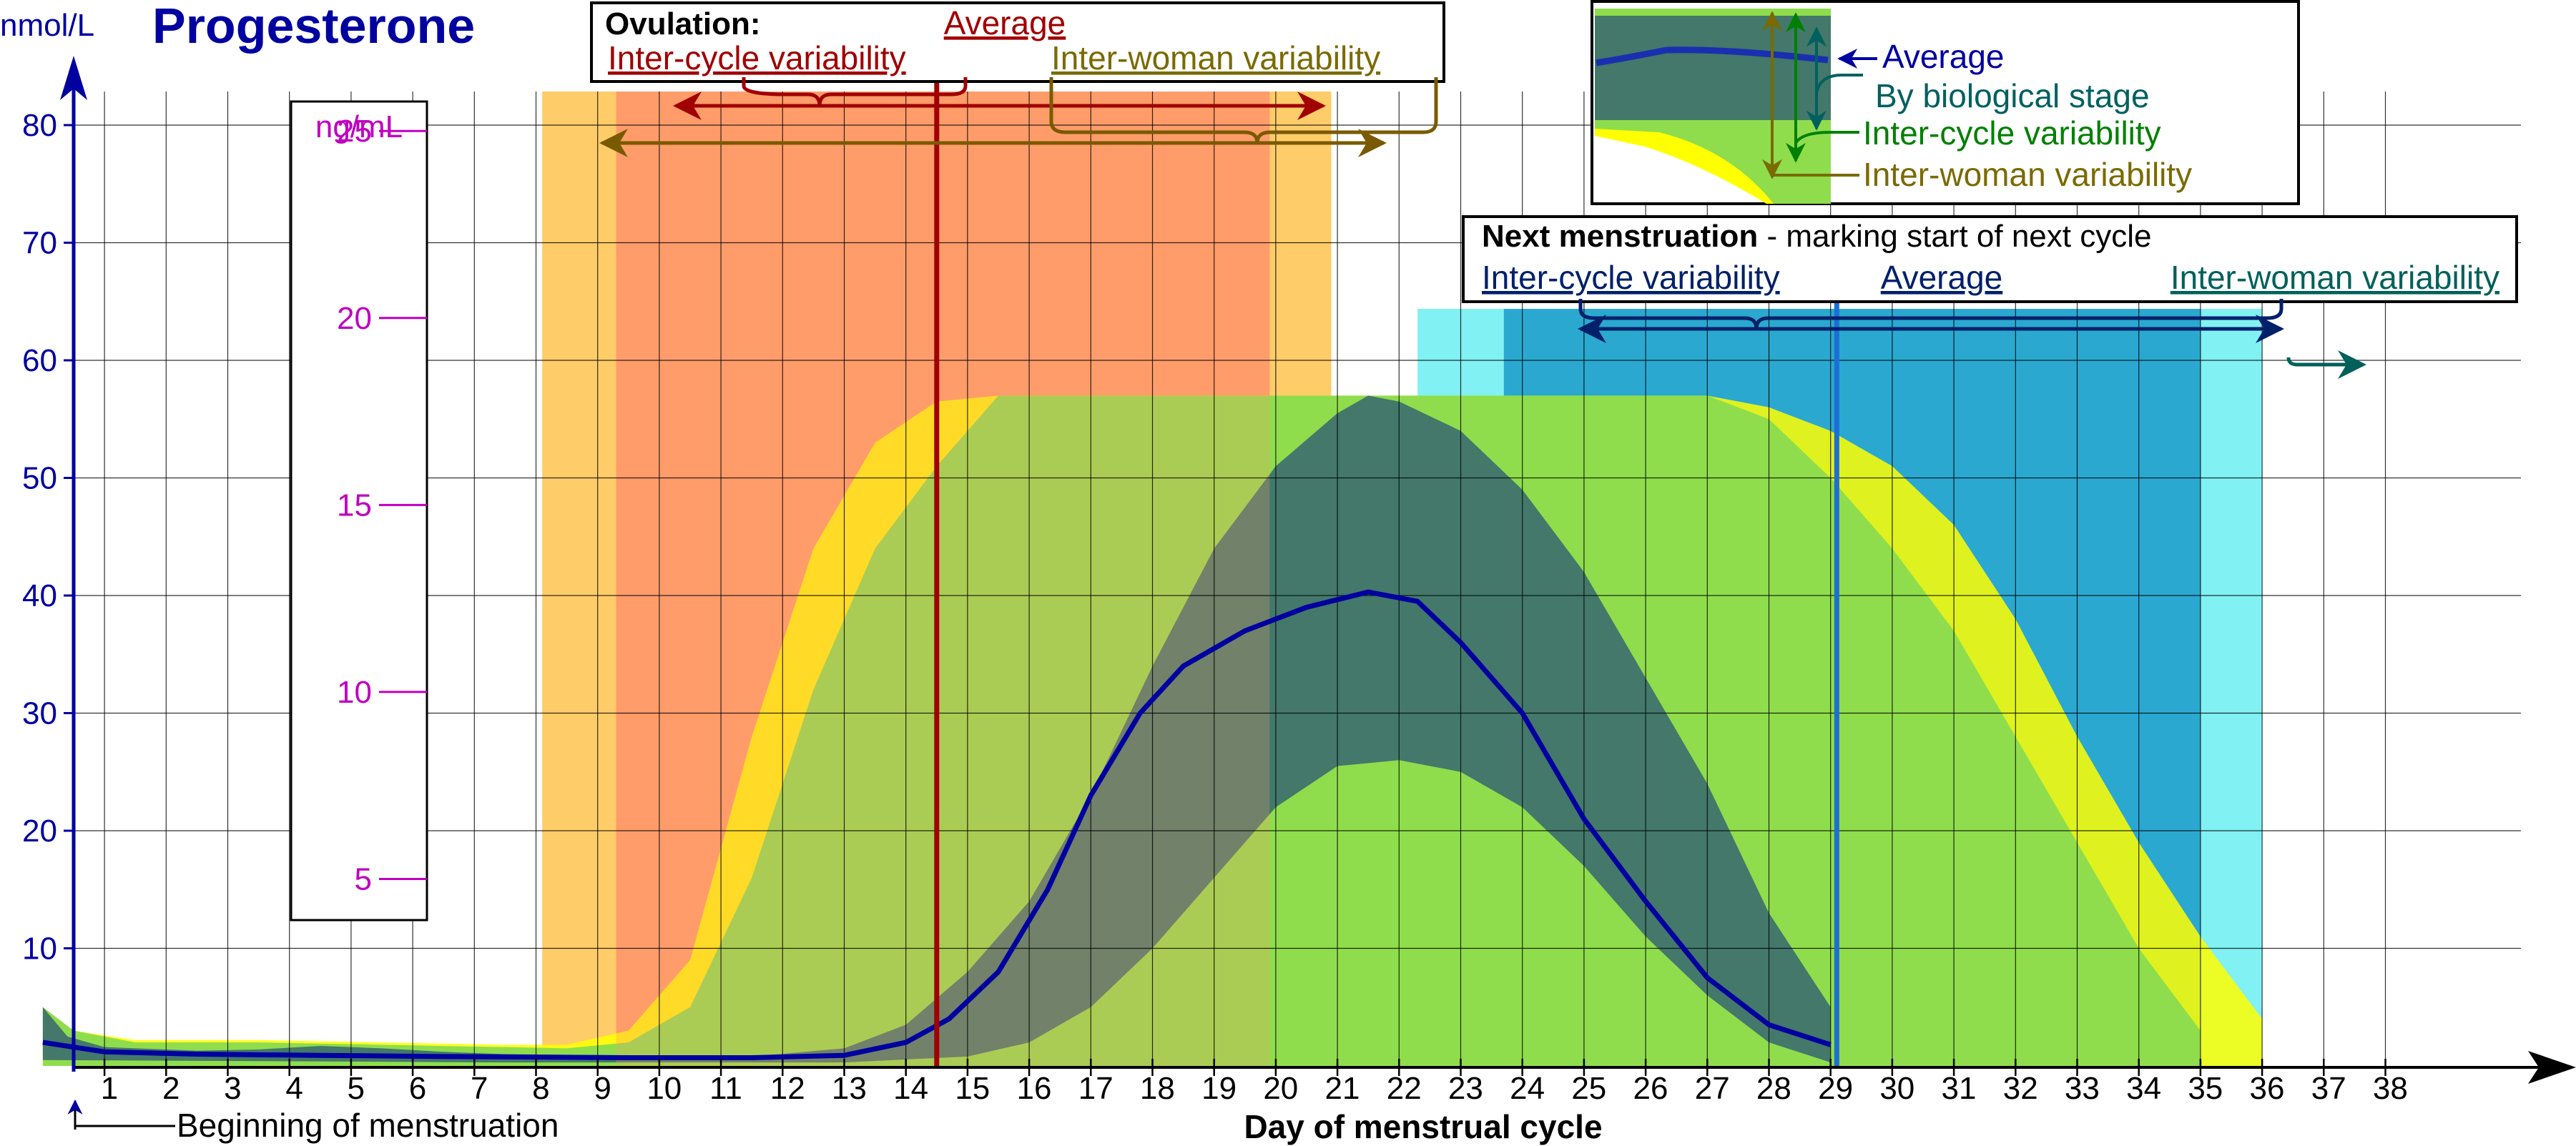 The width and height of the screenshot is (2576, 1146). Describe the element at coordinates (1005, 23) in the screenshot. I see `ovulation-average-label: Average` at that location.